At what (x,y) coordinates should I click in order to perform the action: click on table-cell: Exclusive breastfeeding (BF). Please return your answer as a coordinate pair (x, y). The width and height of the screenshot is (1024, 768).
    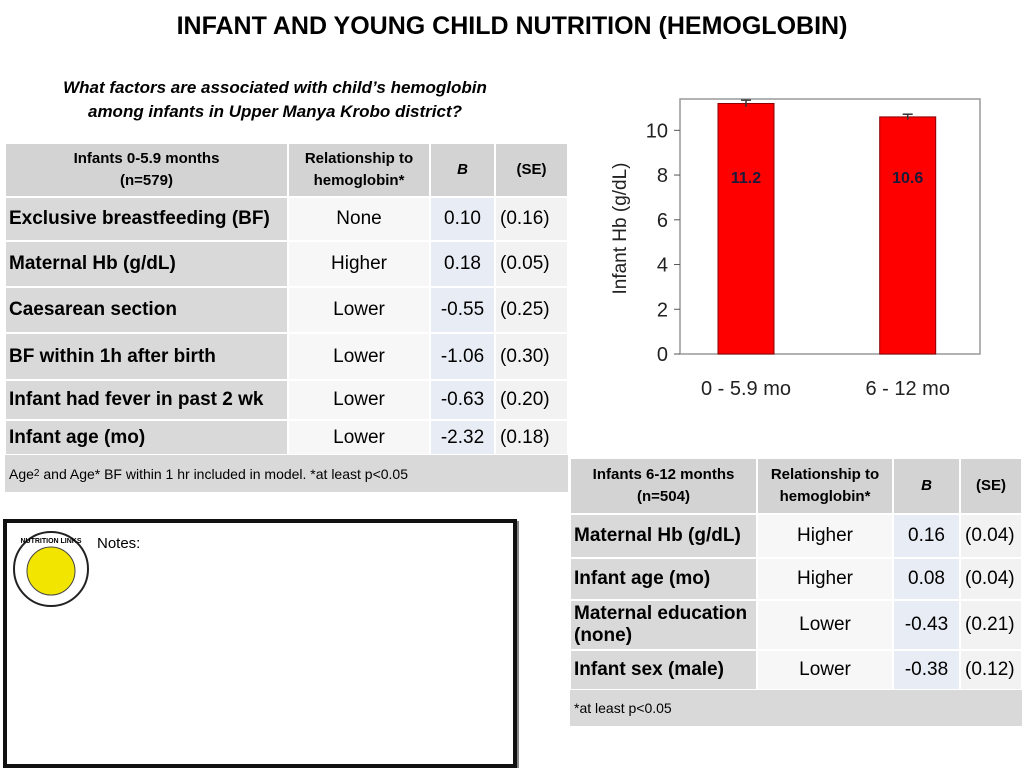
    Looking at the image, I should click on (146, 219).